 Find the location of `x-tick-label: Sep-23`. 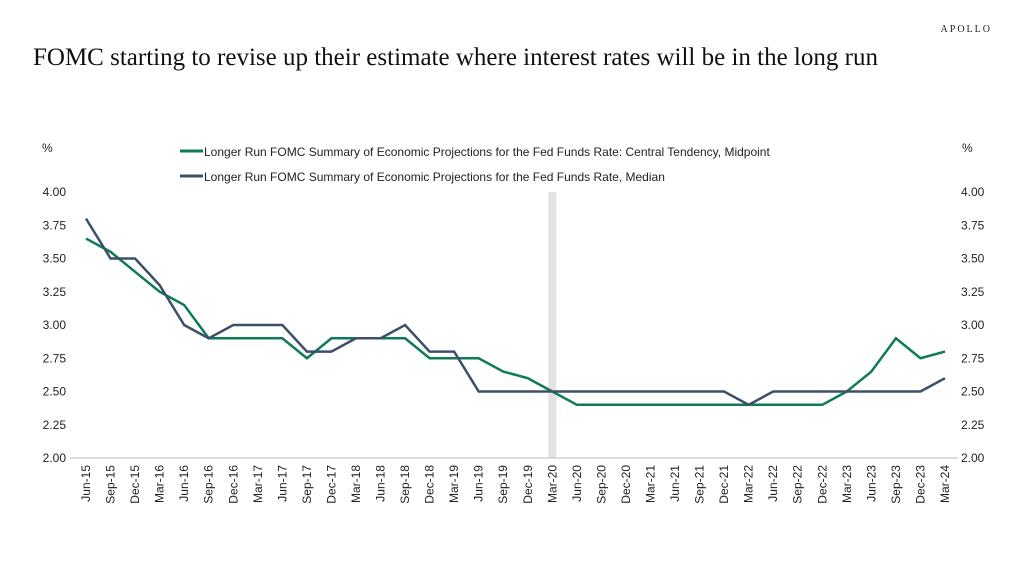

x-tick-label: Sep-23 is located at coordinates (896, 484).